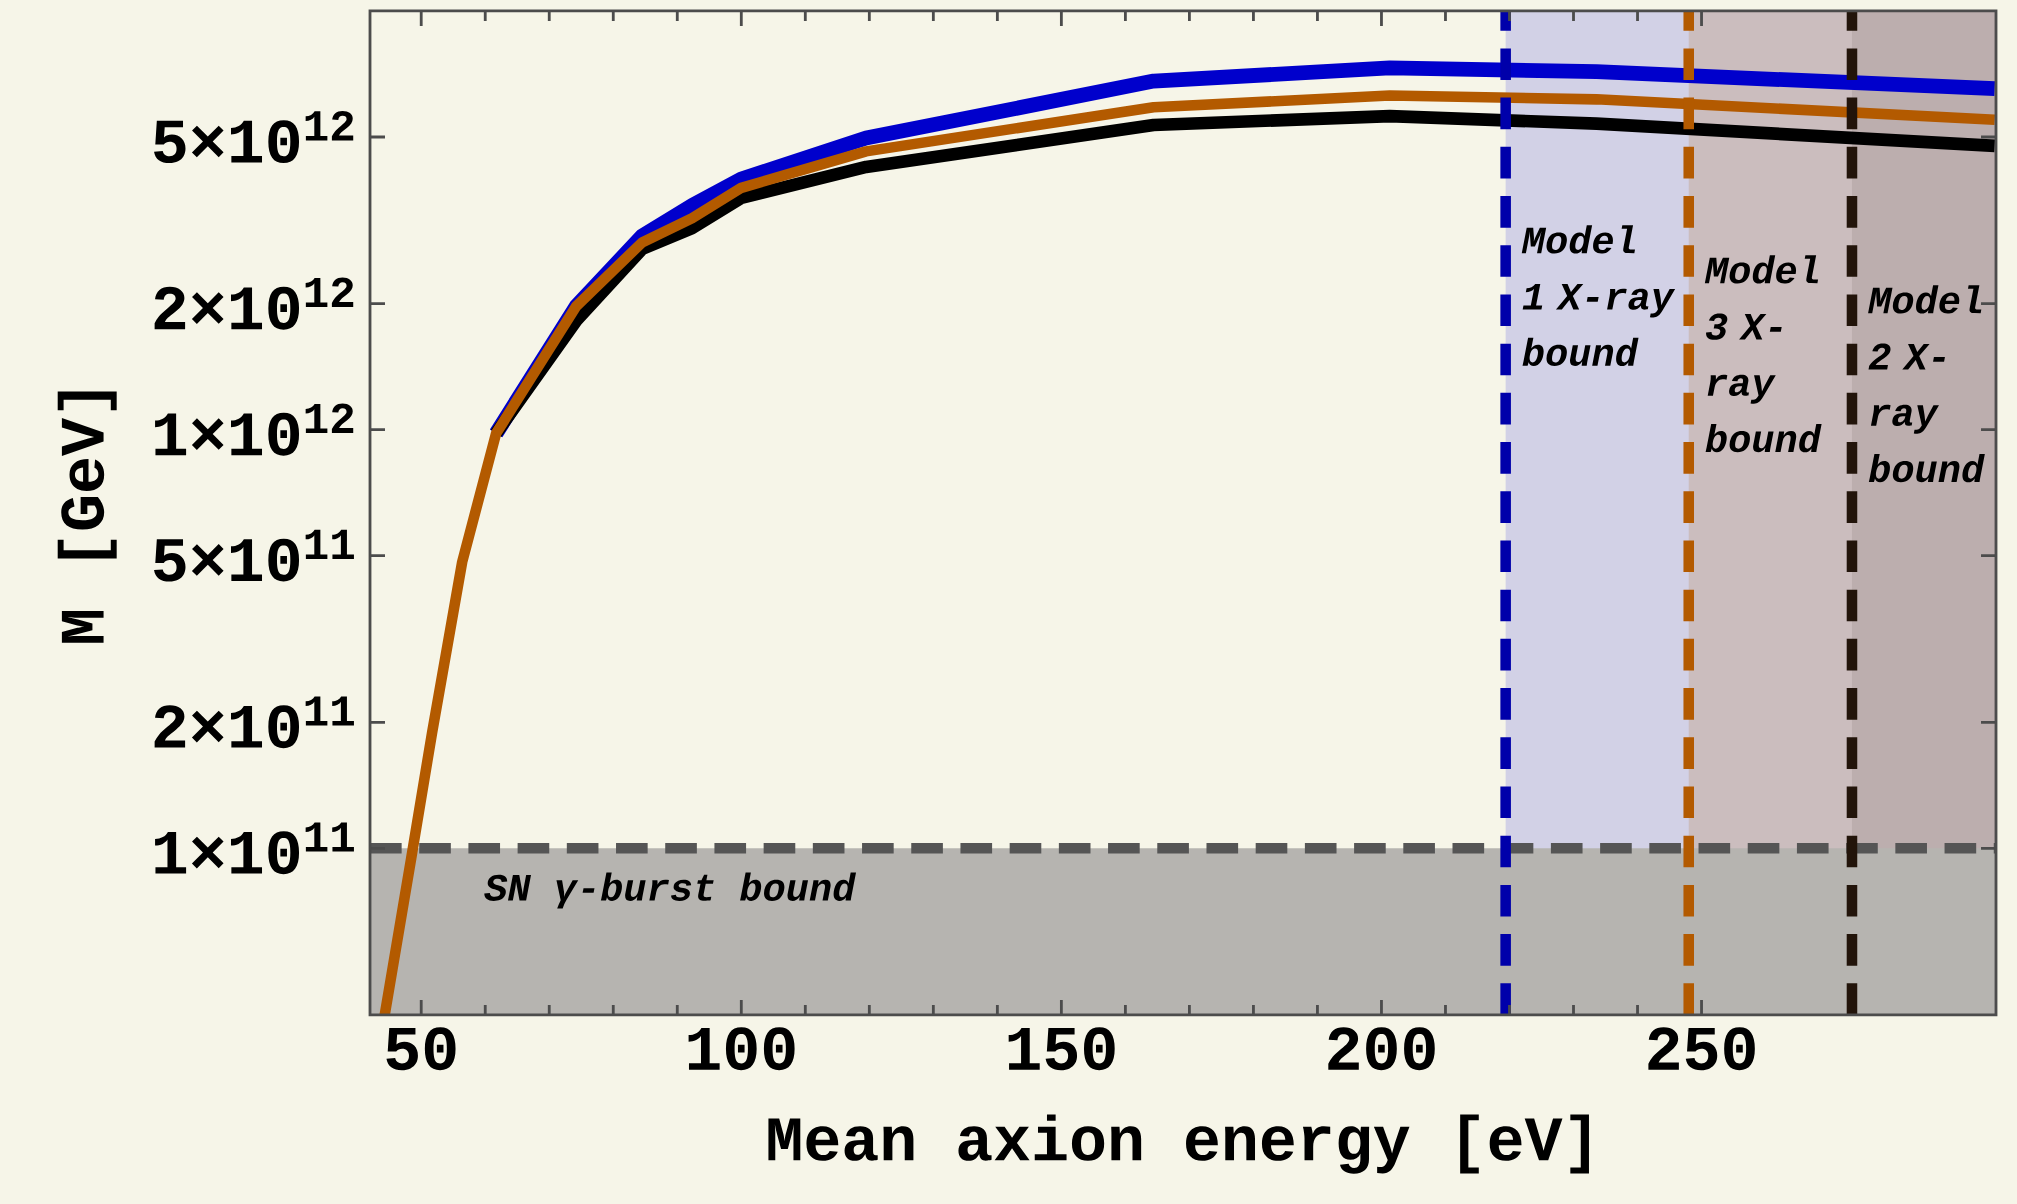 The height and width of the screenshot is (1204, 2017). Describe the element at coordinates (741, 1049) in the screenshot. I see `x-tick-label: 100` at that location.